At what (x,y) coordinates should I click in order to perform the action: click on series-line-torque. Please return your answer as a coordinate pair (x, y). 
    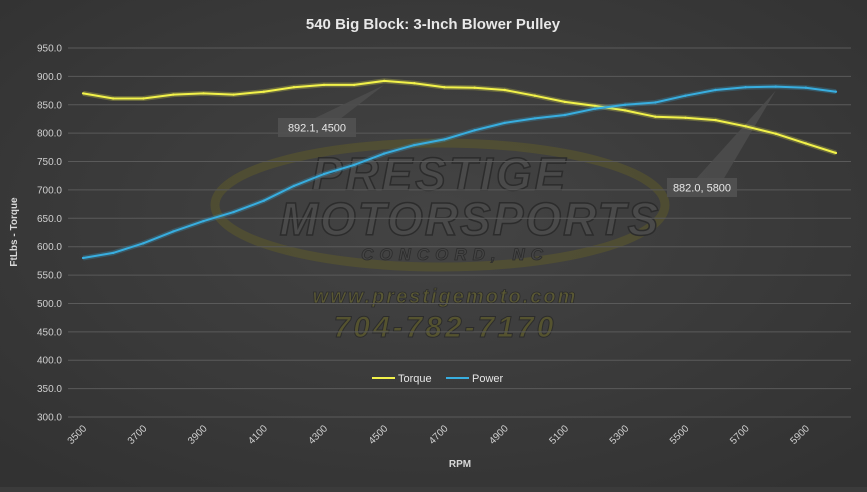
    Looking at the image, I should click on (459, 116).